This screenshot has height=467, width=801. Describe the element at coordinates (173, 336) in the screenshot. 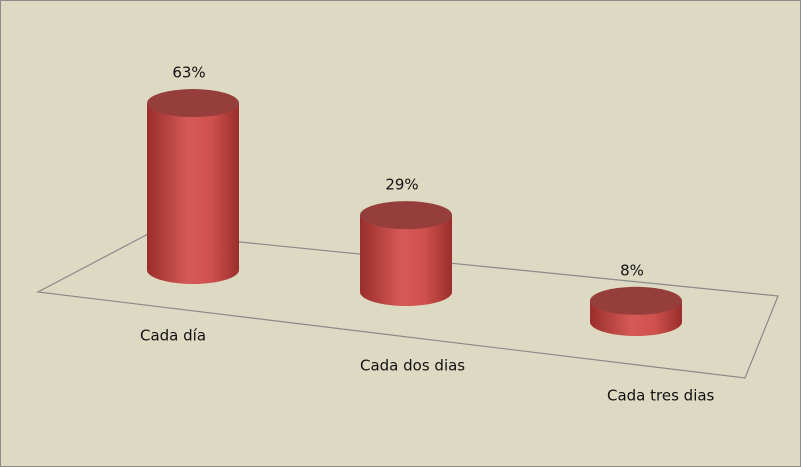

I see `category-label: Cada día` at that location.